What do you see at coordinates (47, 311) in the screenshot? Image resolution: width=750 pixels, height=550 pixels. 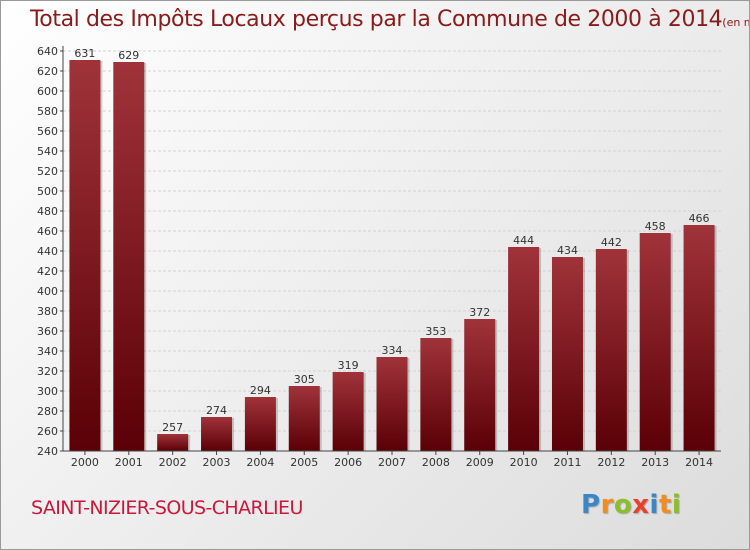 I see `y-tick-label: 380` at bounding box center [47, 311].